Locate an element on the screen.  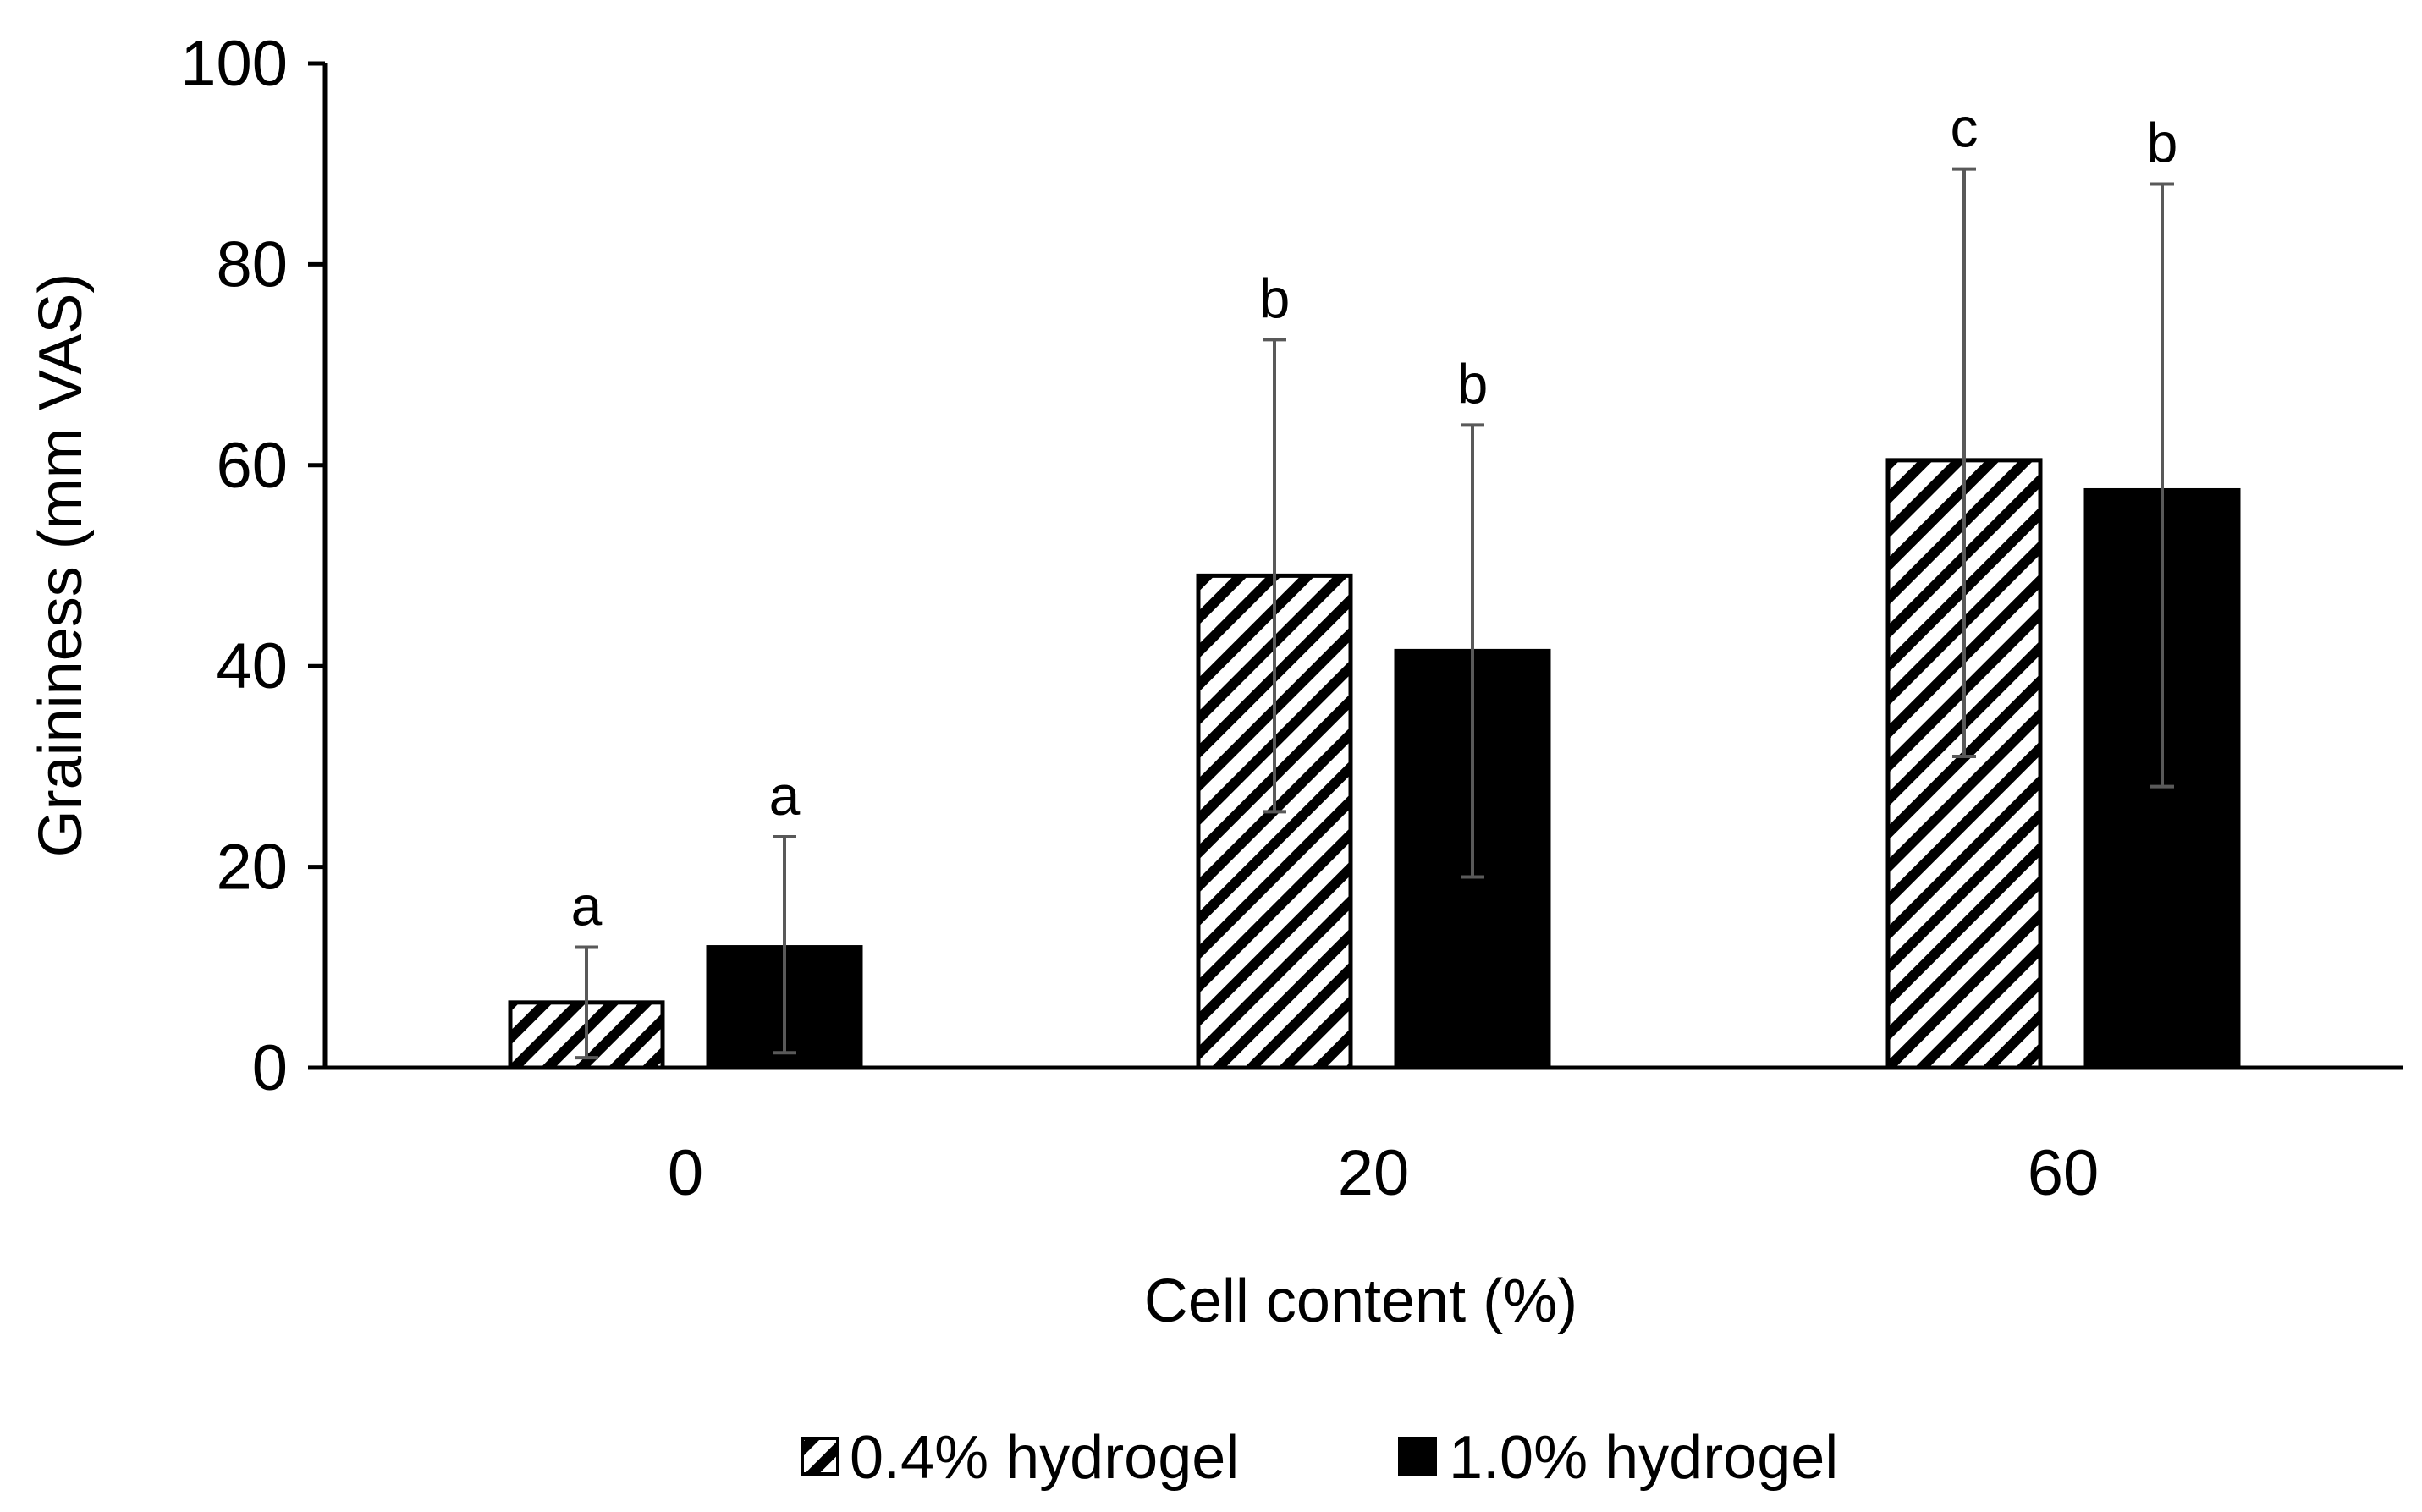
y-tick-label: 20 is located at coordinates (252, 868).